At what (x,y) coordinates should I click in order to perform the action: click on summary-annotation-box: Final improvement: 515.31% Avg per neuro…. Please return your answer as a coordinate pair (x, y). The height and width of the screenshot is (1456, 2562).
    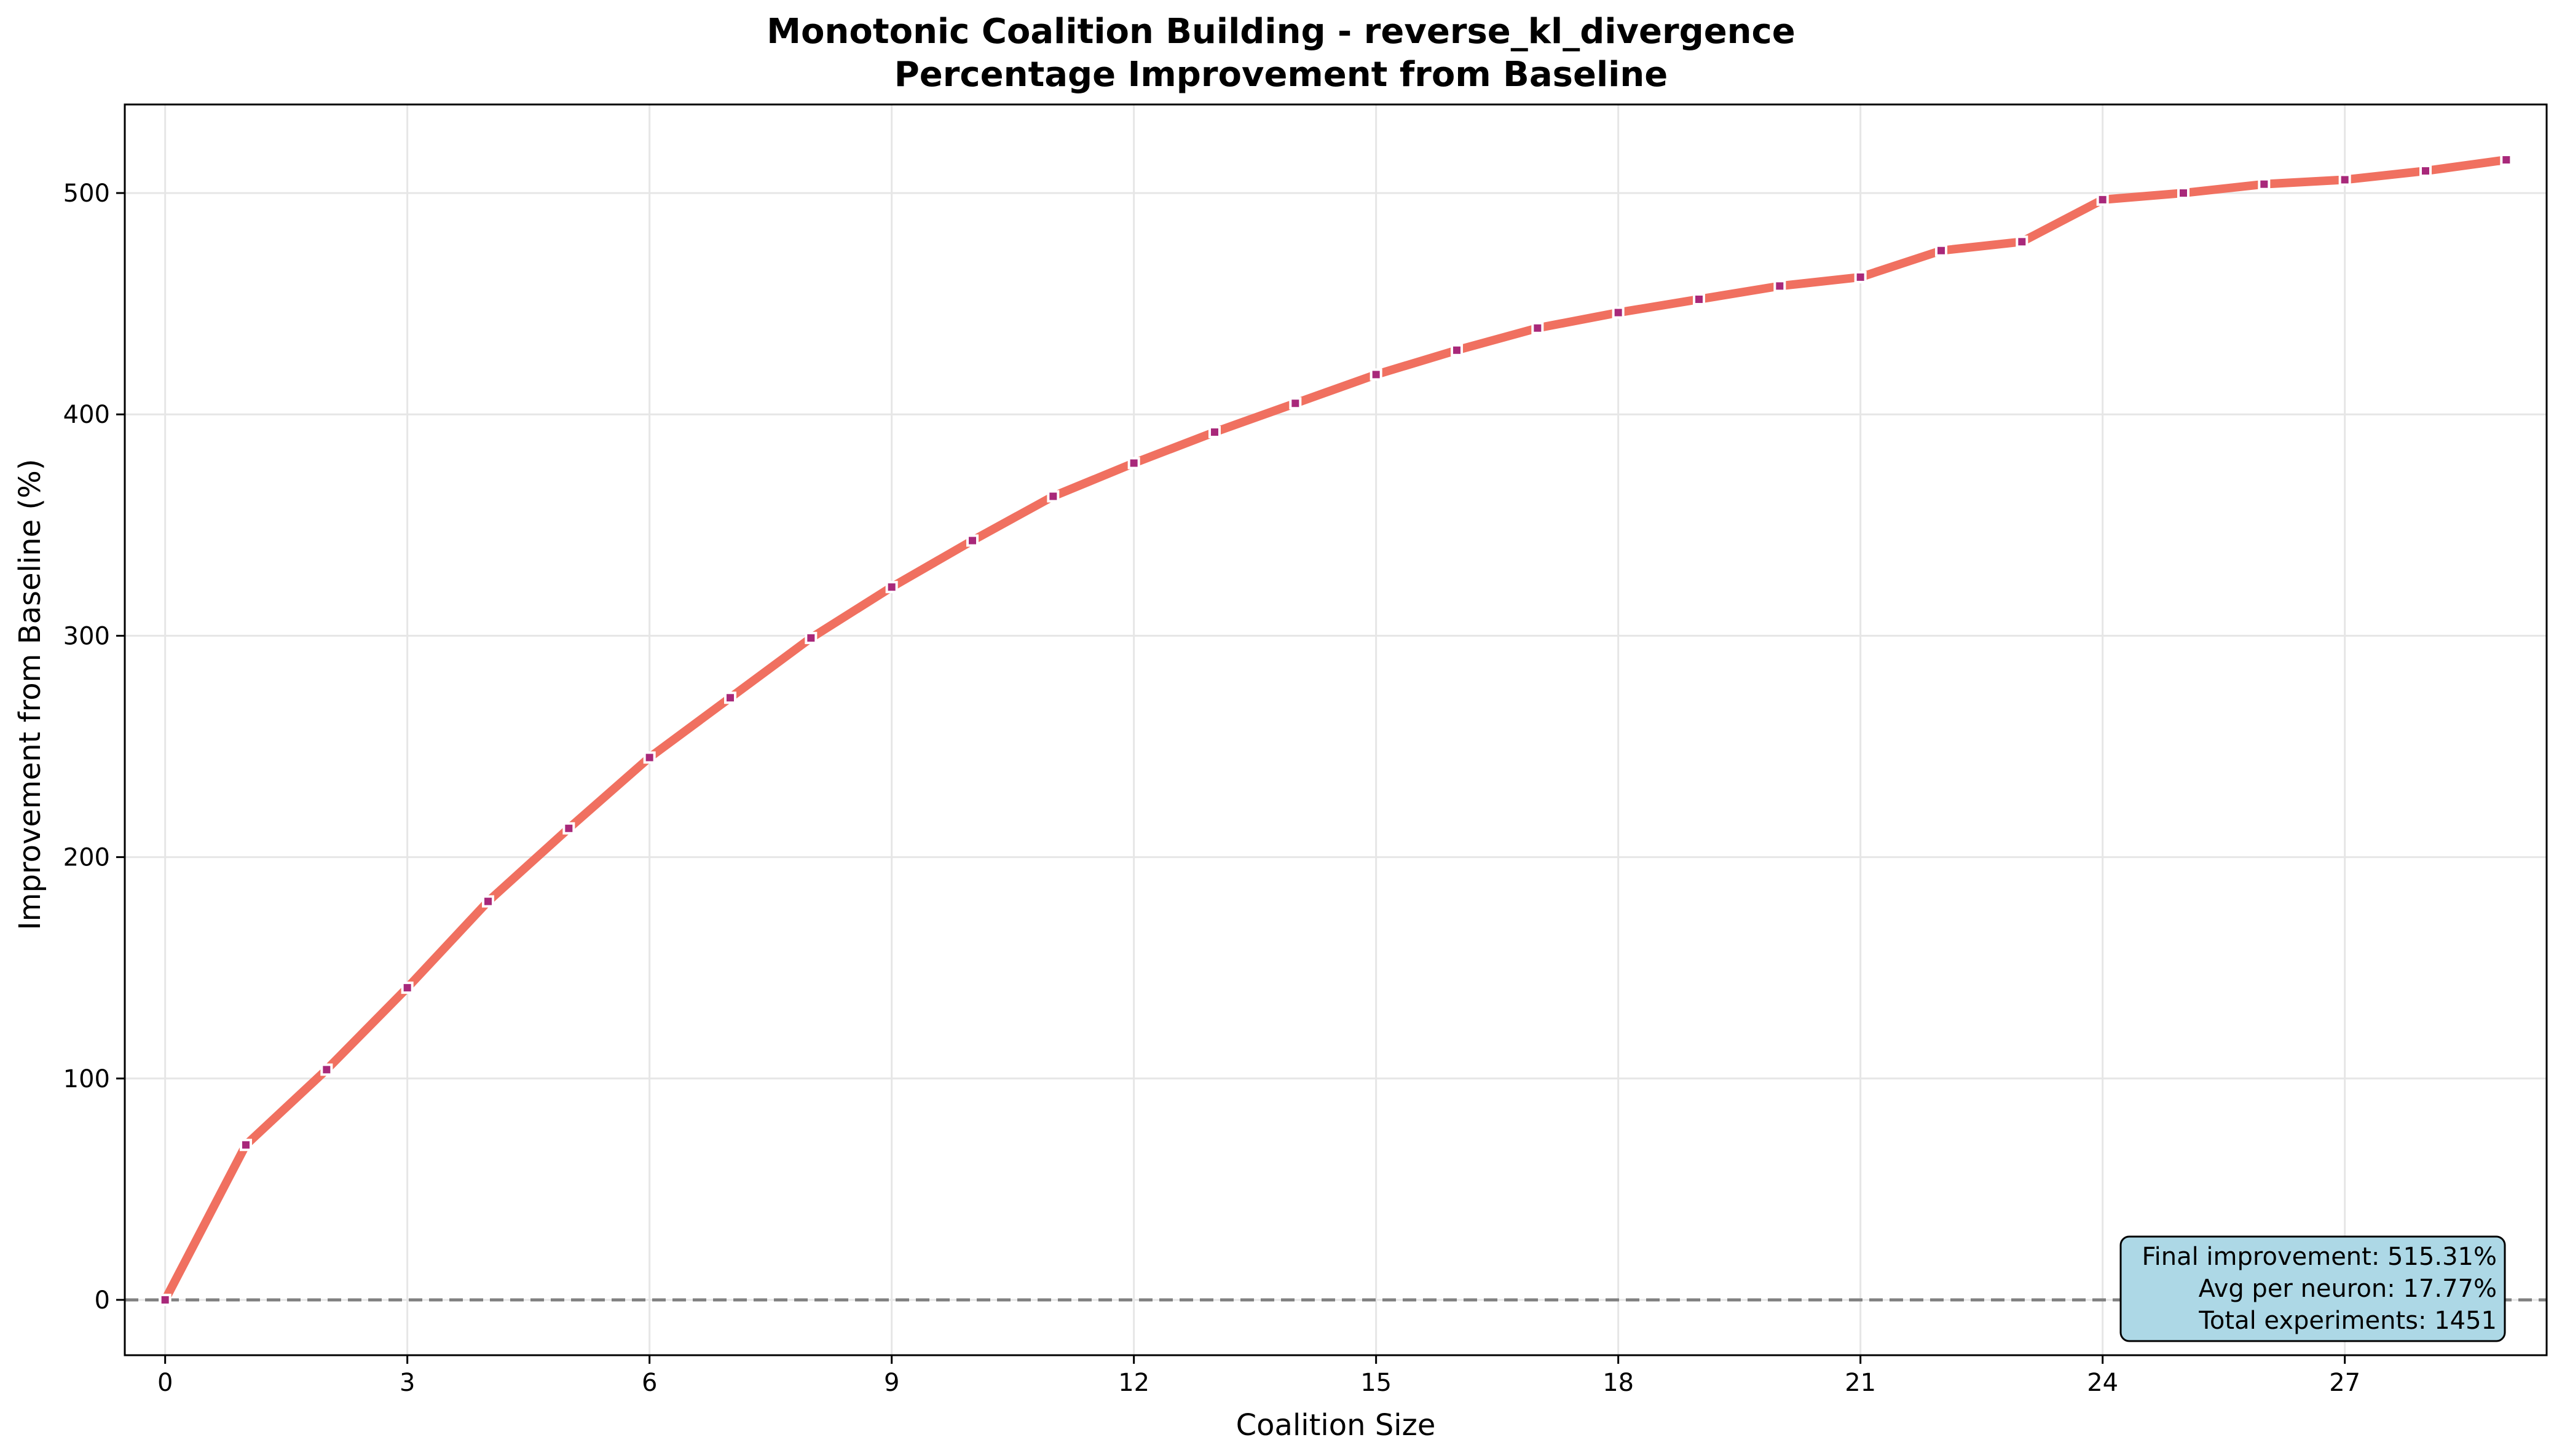
    Looking at the image, I should click on (2312, 1288).